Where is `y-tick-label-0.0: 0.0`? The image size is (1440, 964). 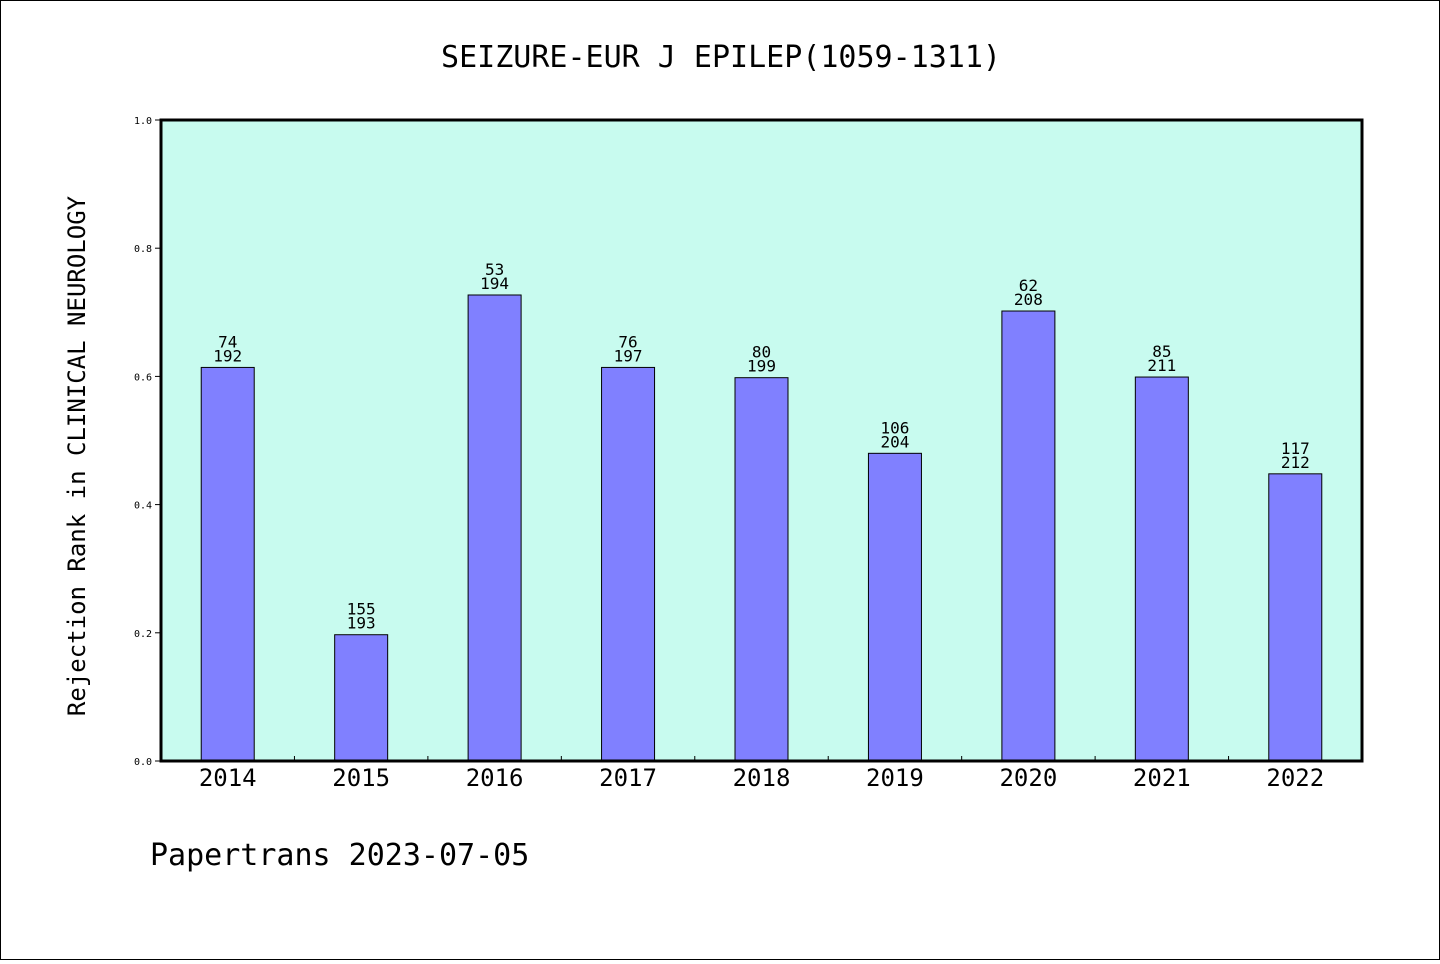 y-tick-label-0.0: 0.0 is located at coordinates (143, 762).